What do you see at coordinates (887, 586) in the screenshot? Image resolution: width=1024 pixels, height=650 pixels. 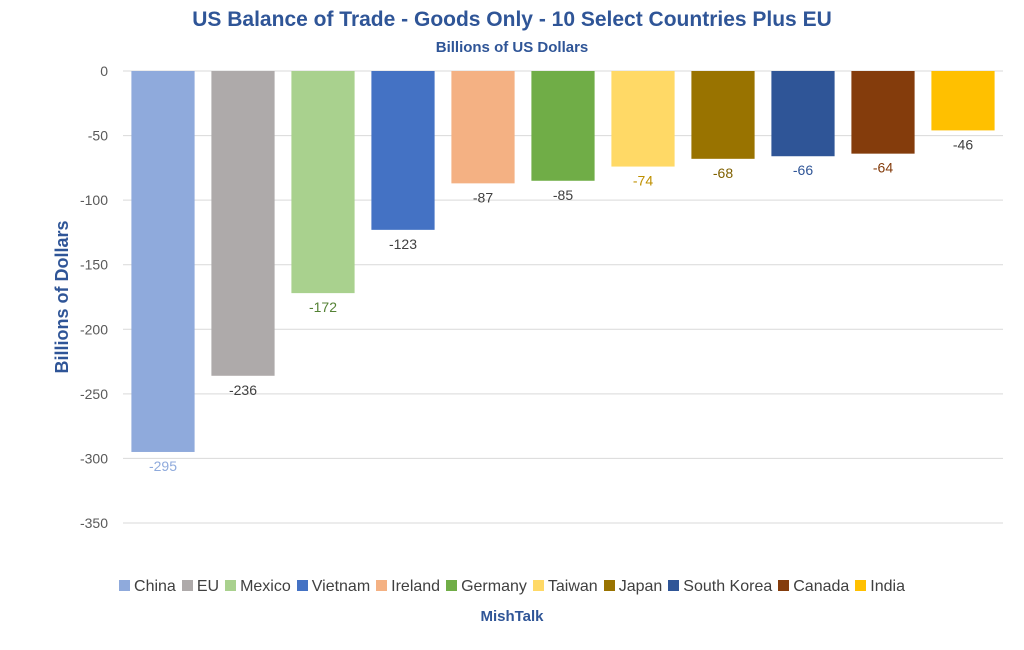 I see `legend-label: India` at bounding box center [887, 586].